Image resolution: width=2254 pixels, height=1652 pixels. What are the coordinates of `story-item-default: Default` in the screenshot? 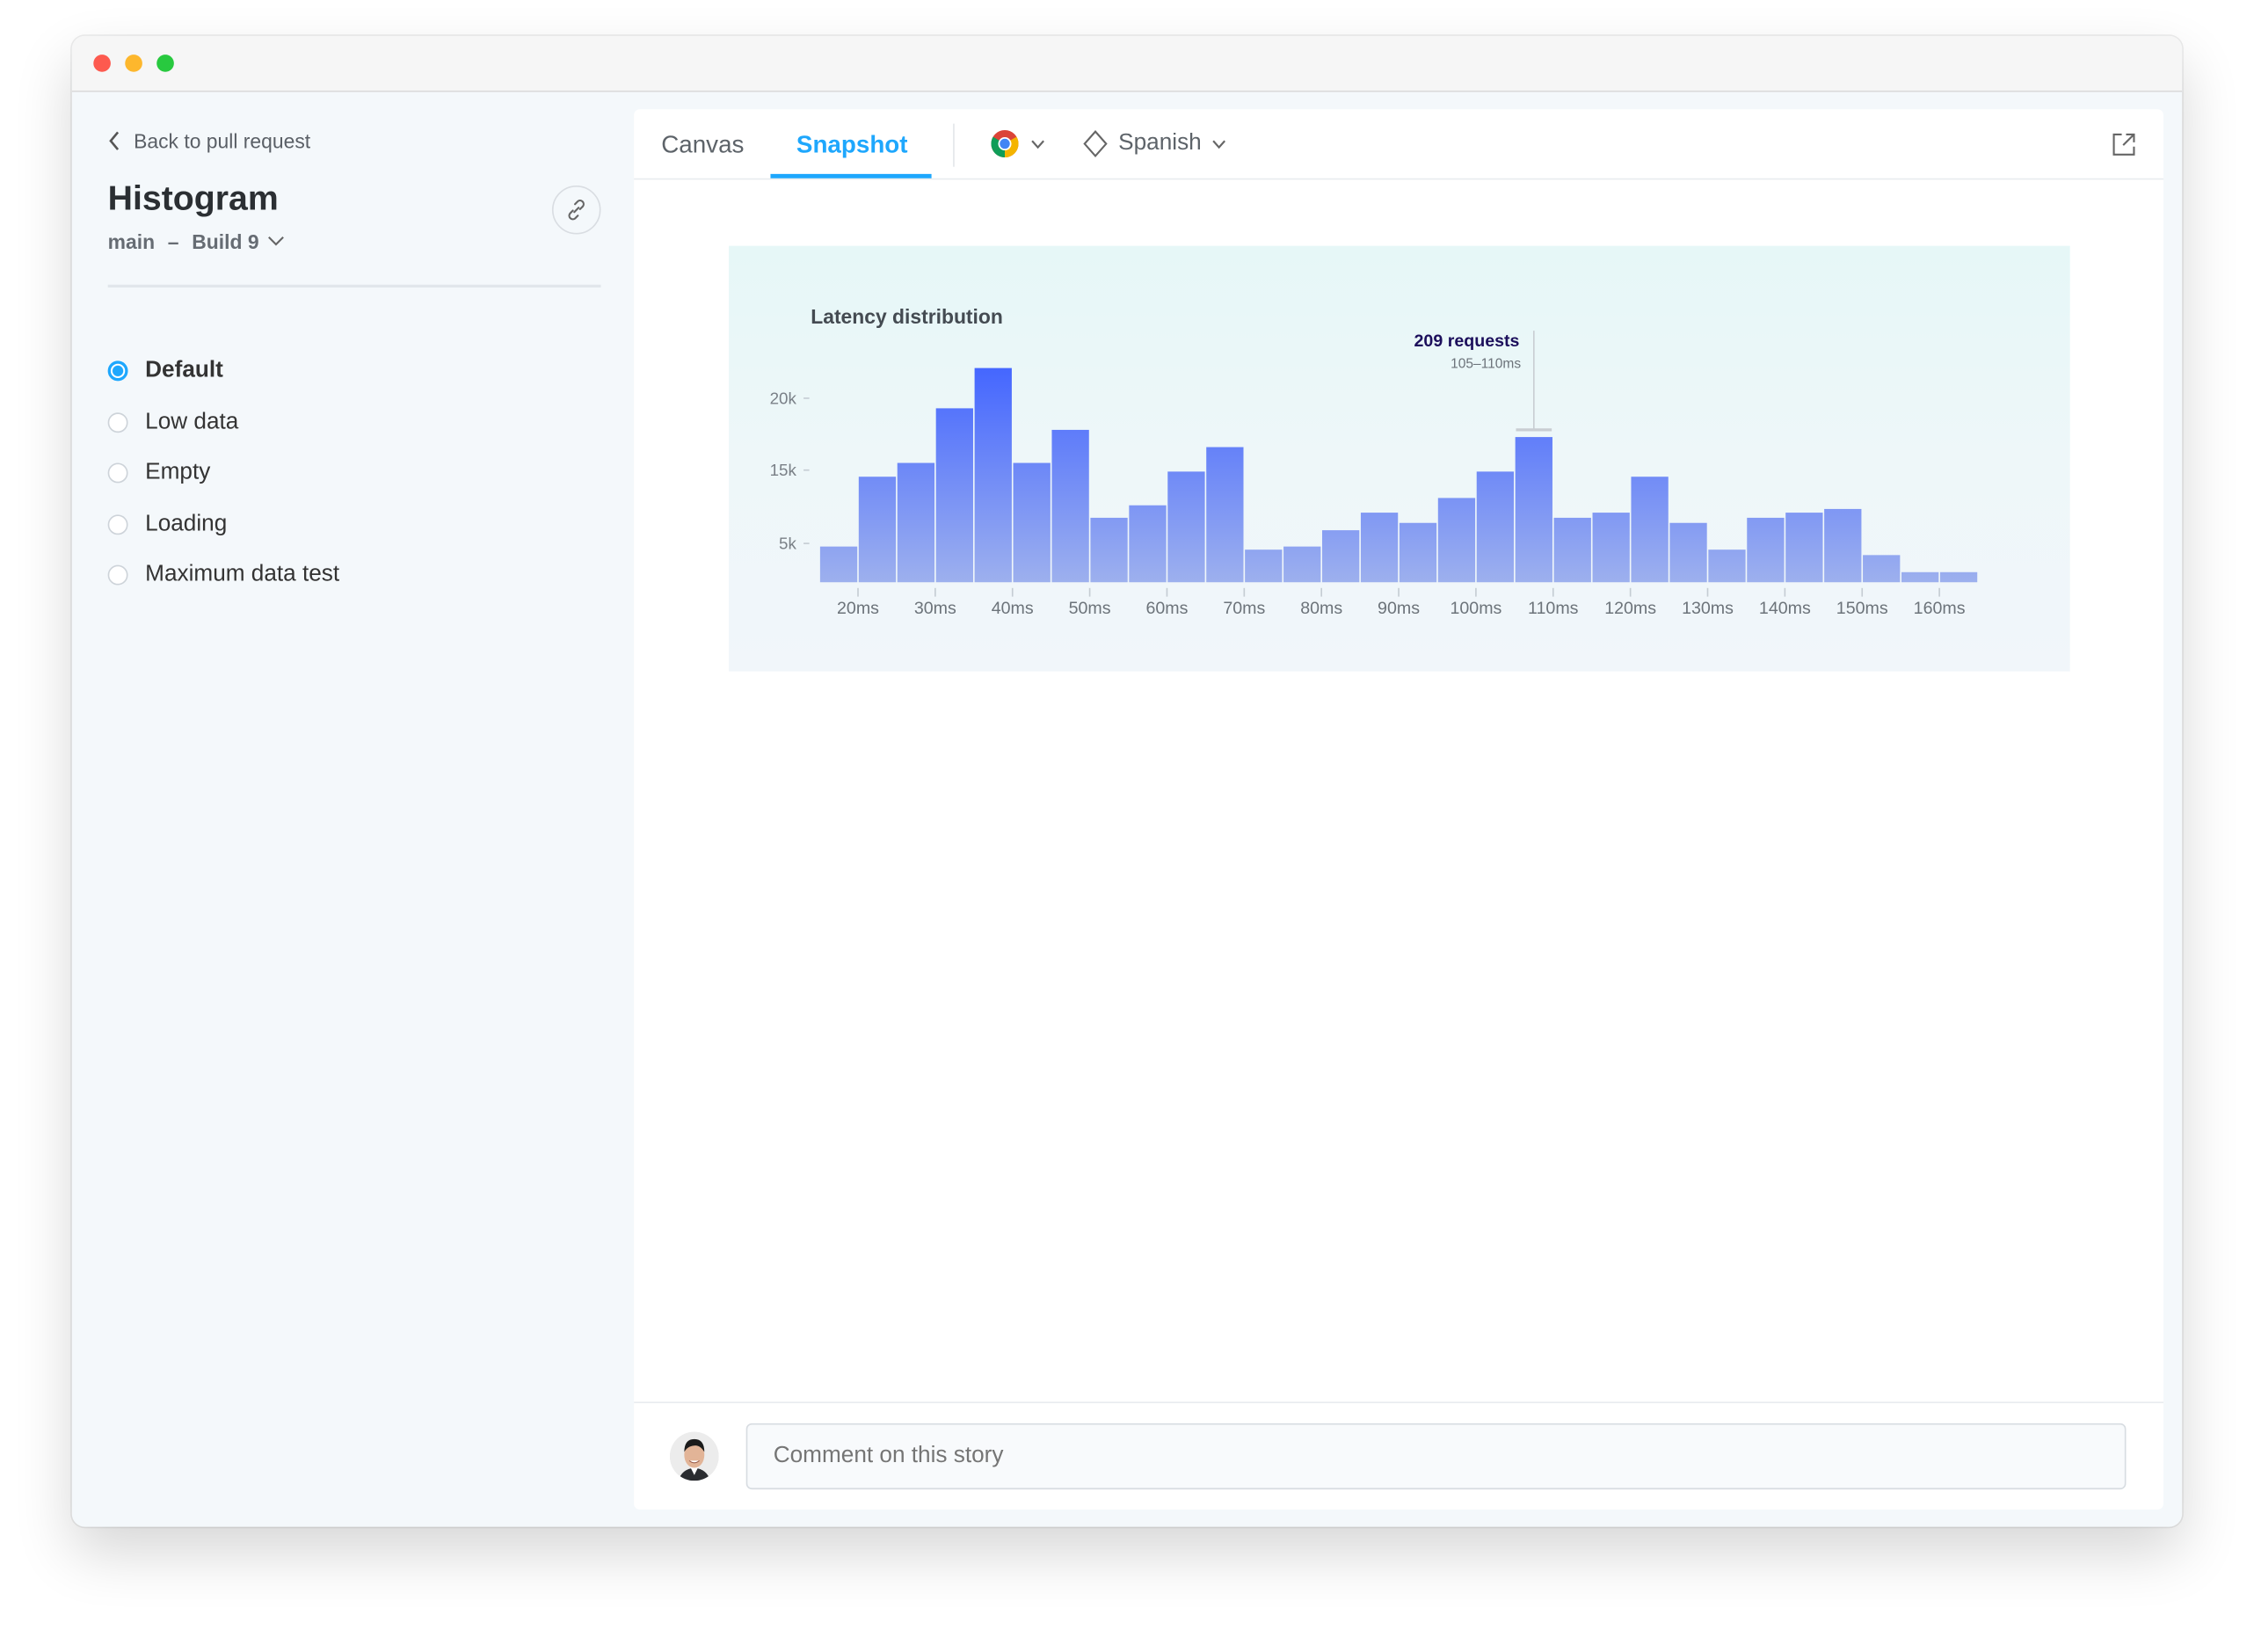 It's located at (165, 370).